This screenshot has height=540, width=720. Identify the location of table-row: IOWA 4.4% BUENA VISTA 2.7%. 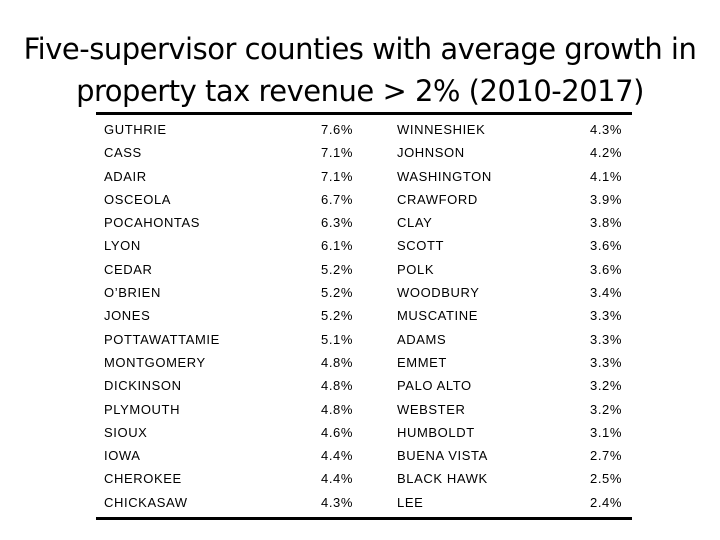
(364, 457).